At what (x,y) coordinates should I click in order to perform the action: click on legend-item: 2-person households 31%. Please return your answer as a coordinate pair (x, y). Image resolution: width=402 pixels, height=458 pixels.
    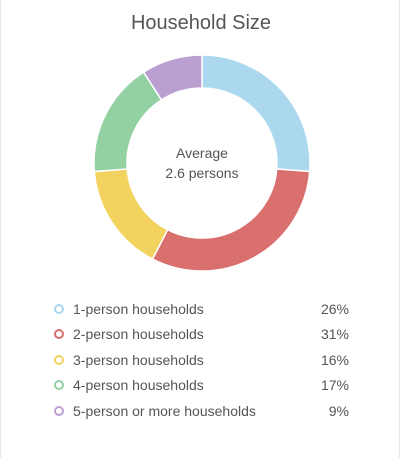
    Looking at the image, I should click on (201, 335).